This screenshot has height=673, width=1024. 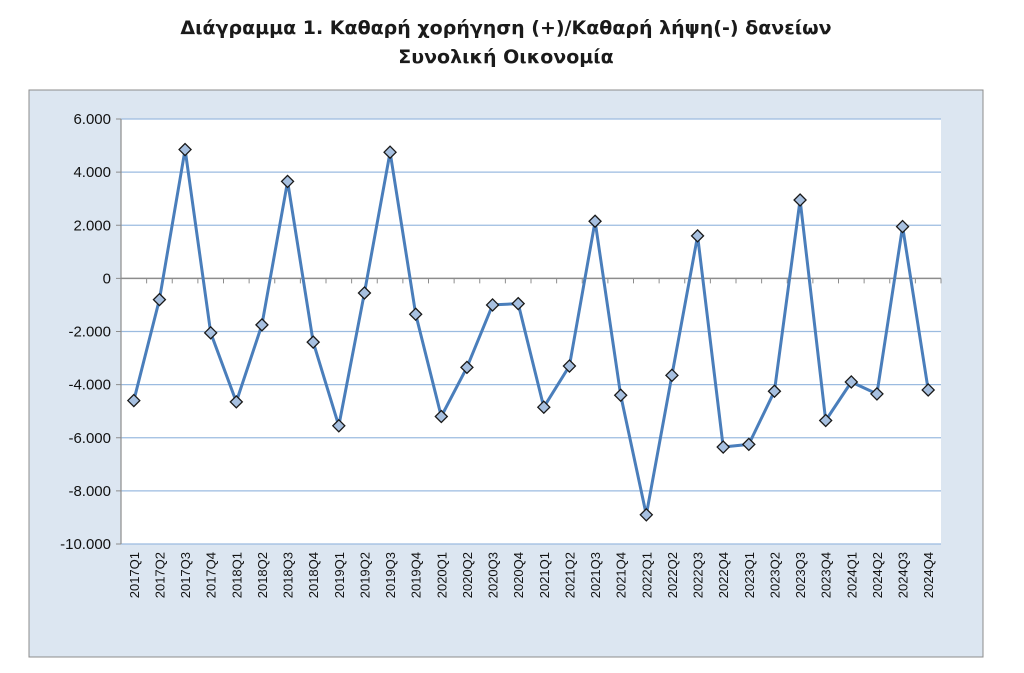 What do you see at coordinates (928, 575) in the screenshot?
I see `x-tick-label: 2024Q4` at bounding box center [928, 575].